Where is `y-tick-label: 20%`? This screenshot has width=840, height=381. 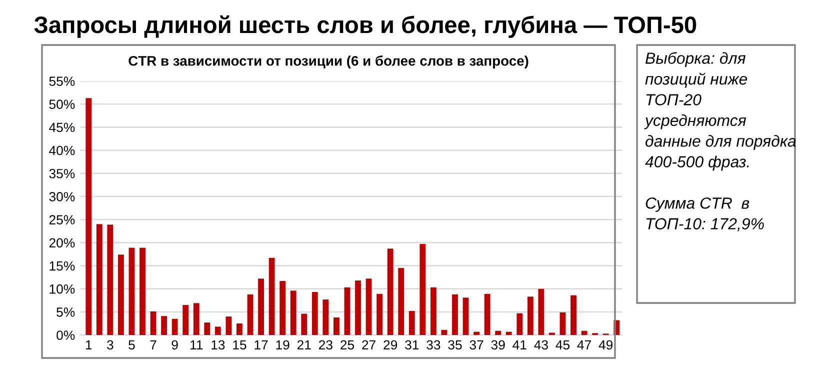 y-tick-label: 20% is located at coordinates (62, 243).